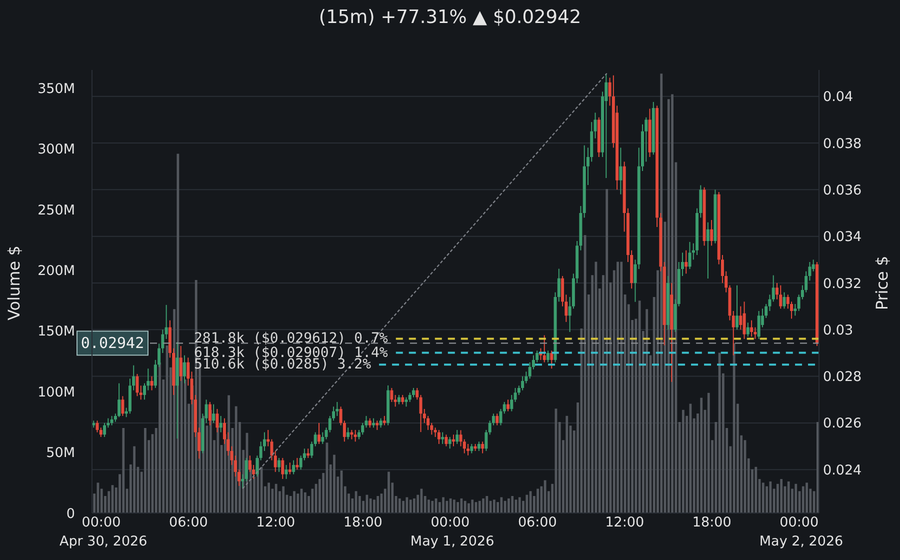 The image size is (900, 560). Describe the element at coordinates (60, 453) in the screenshot. I see `y-tick-label: 50M` at that location.